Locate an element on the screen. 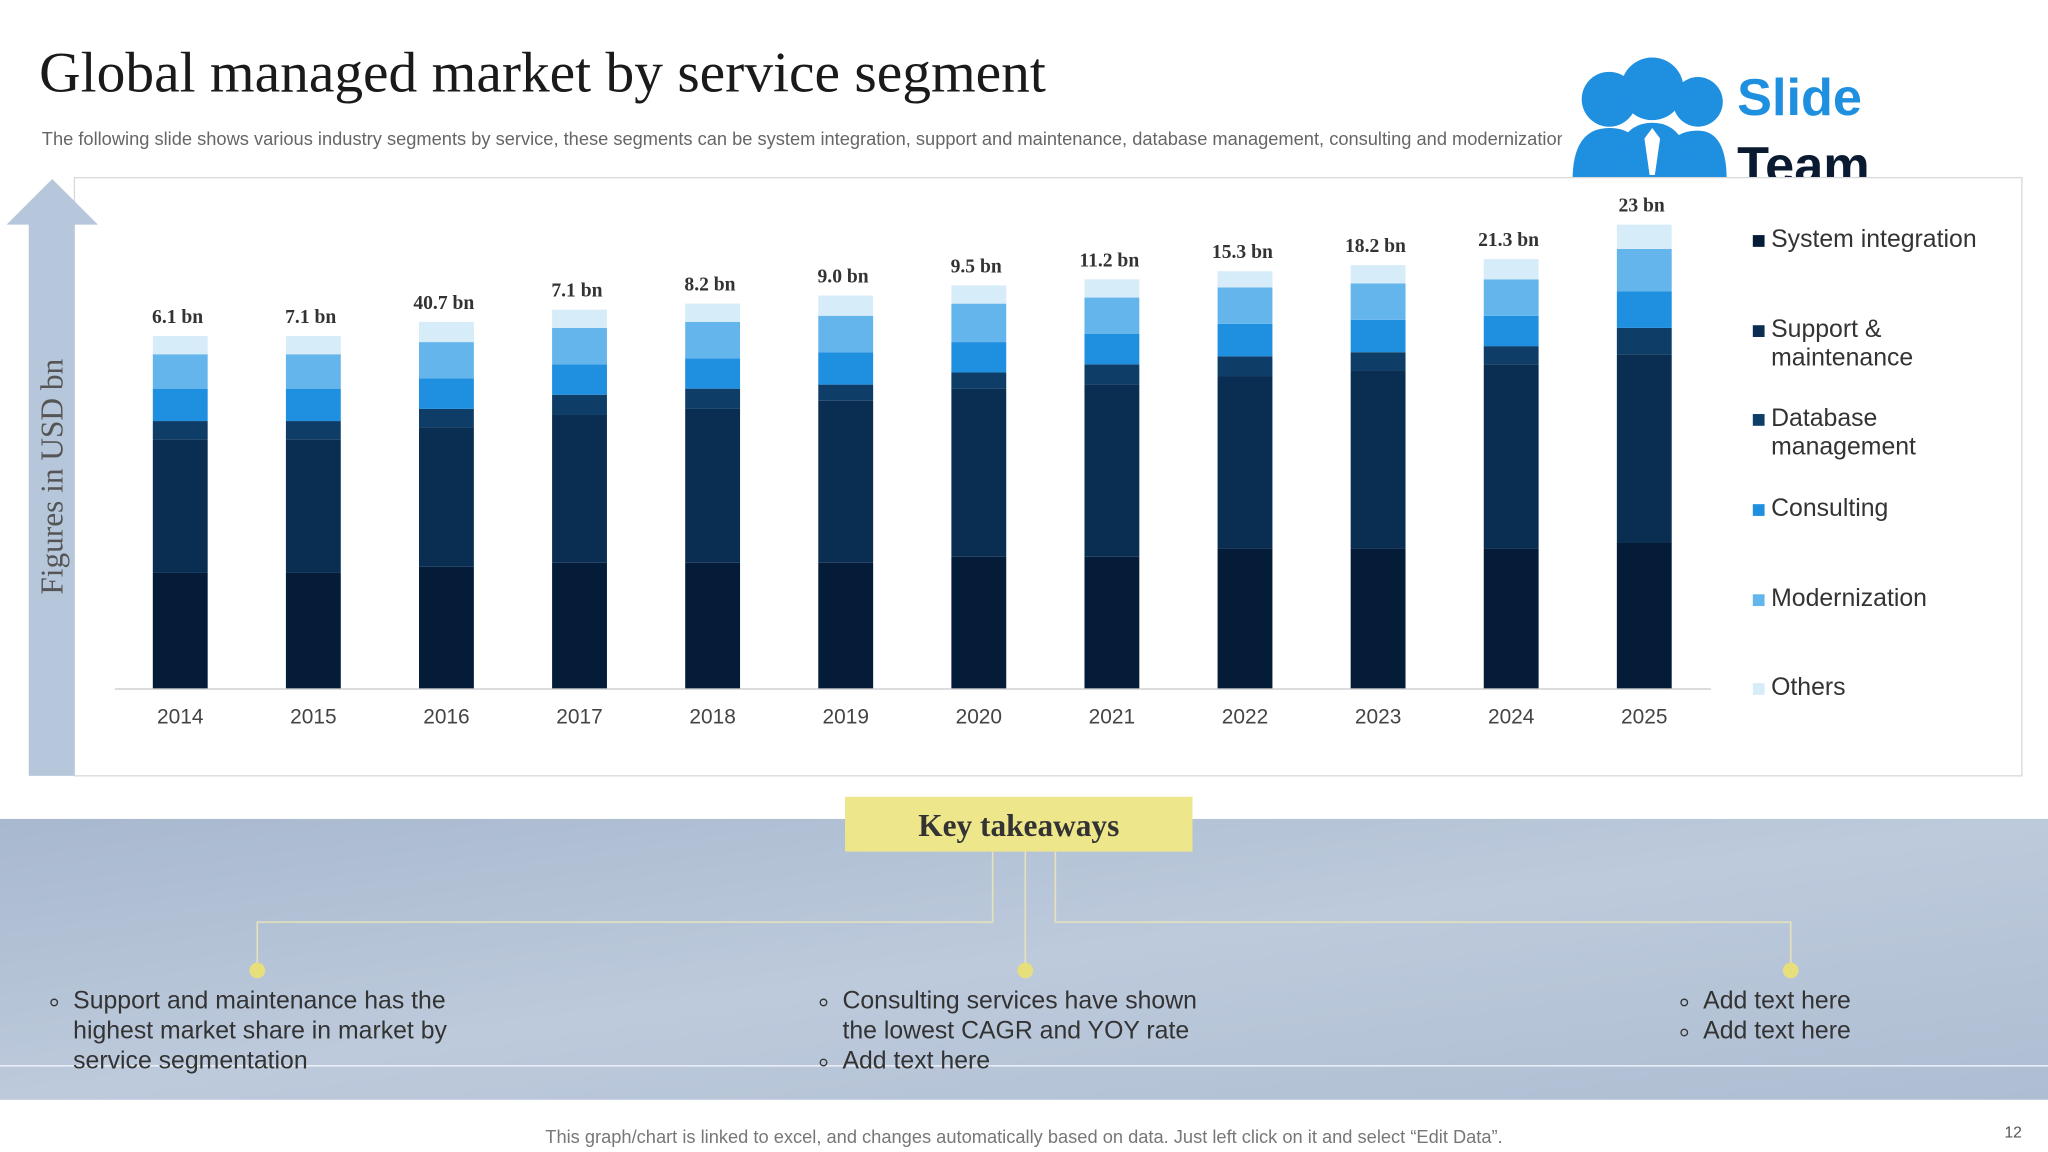 The width and height of the screenshot is (2048, 1152). total-label: 40.7 bn is located at coordinates (443, 303).